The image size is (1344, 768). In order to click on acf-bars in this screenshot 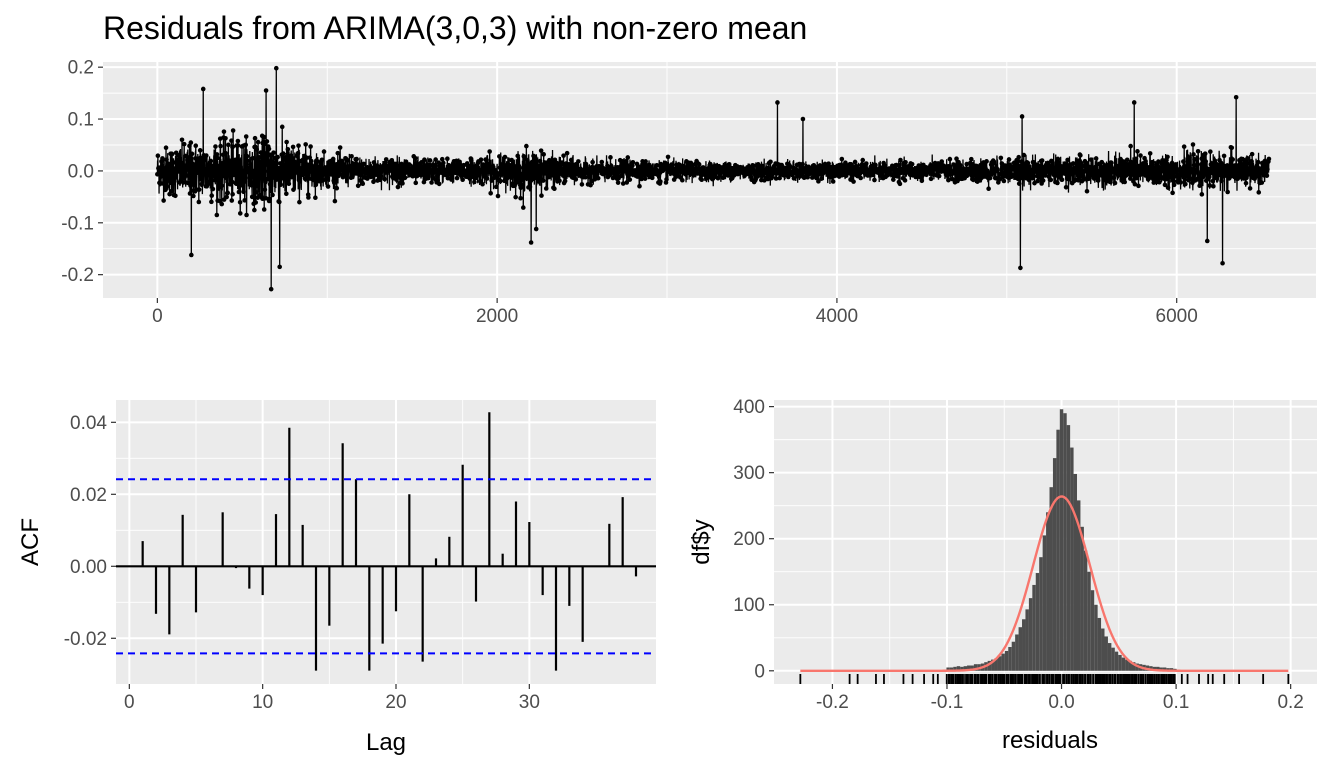, I will do `click(389, 541)`.